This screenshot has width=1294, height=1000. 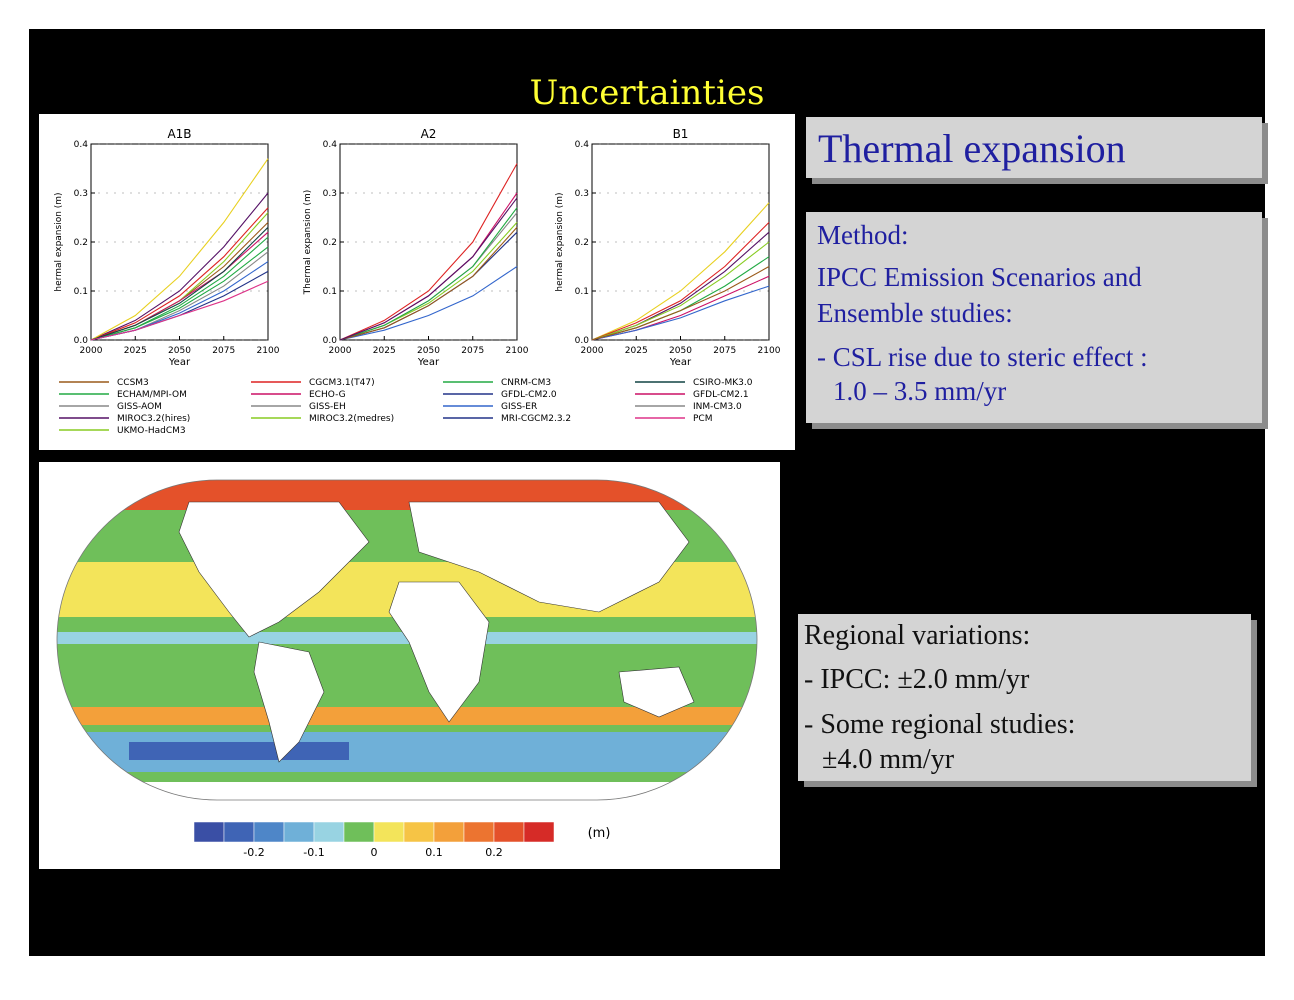 What do you see at coordinates (253, 852) in the screenshot?
I see `colorbar-tick-label: -0.2` at bounding box center [253, 852].